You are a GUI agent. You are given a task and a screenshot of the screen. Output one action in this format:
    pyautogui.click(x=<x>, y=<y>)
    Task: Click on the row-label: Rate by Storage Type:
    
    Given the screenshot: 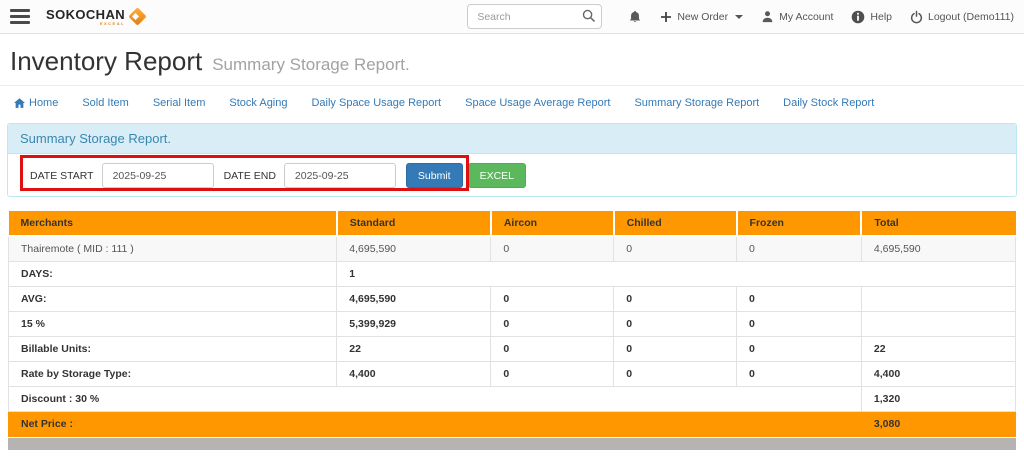 What is the action you would take?
    pyautogui.click(x=172, y=374)
    